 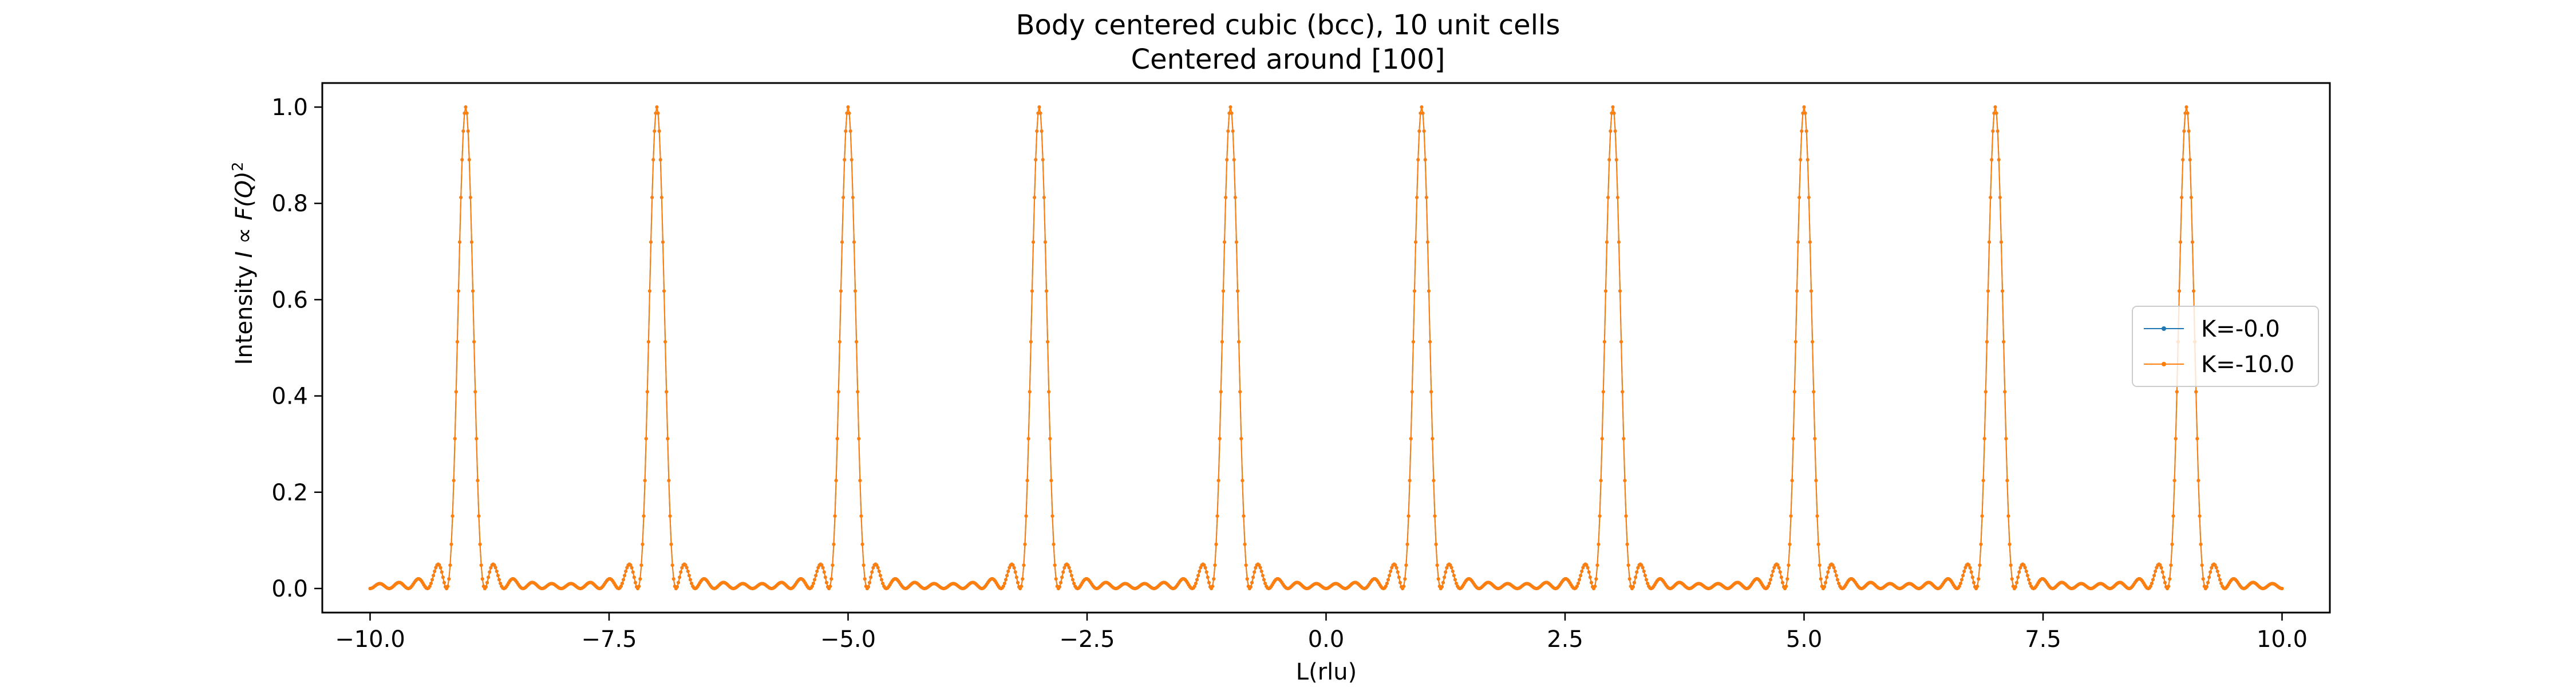 What do you see at coordinates (2225, 347) in the screenshot?
I see `legend: K=-0.0 K=-10.0` at bounding box center [2225, 347].